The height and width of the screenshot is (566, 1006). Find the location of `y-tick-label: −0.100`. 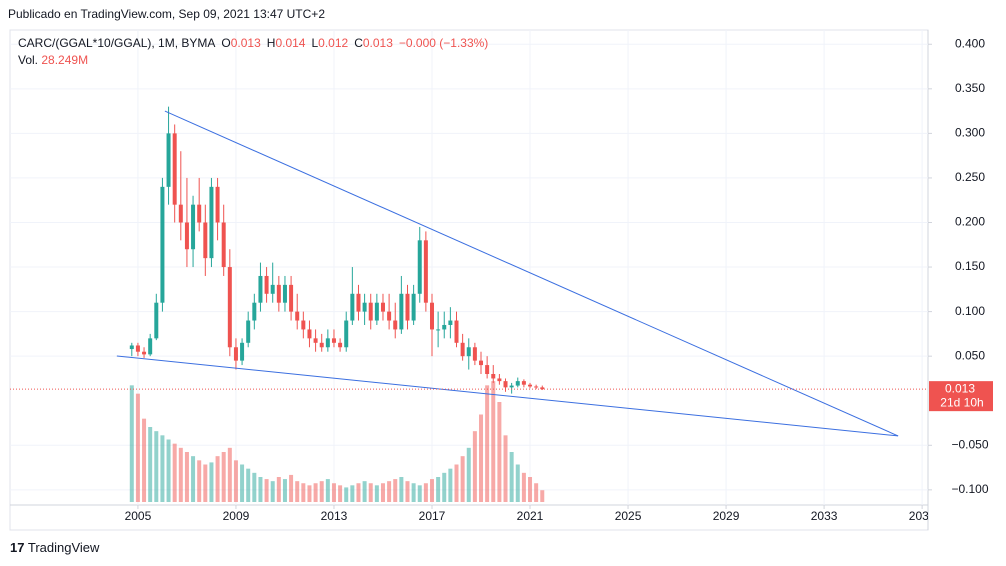

y-tick-label: −0.100 is located at coordinates (969, 489).